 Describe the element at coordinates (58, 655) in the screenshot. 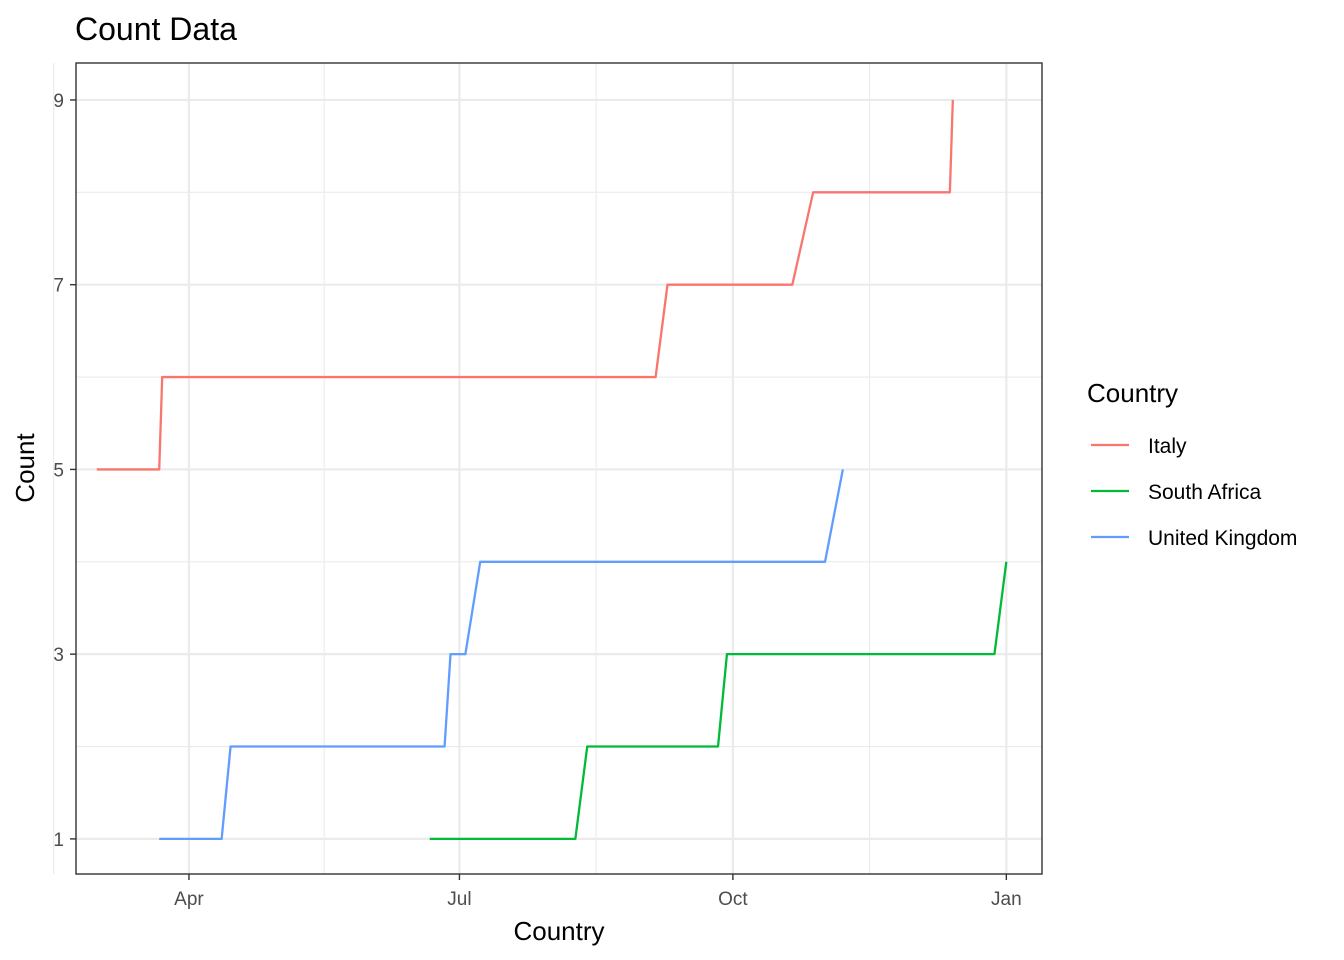

I see `y-tick-label: 3` at that location.